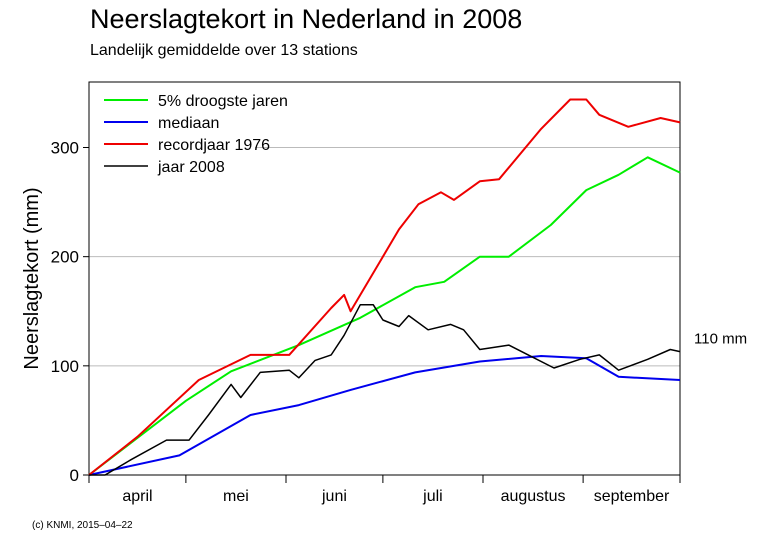 The width and height of the screenshot is (766, 541). What do you see at coordinates (214, 145) in the screenshot?
I see `legend-label: recordjaar 1976` at bounding box center [214, 145].